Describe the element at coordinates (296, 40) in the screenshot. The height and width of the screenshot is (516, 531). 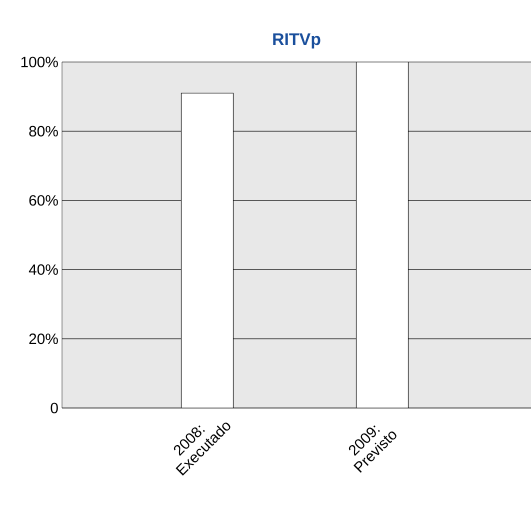
I see `chart-title: RITVp` at that location.